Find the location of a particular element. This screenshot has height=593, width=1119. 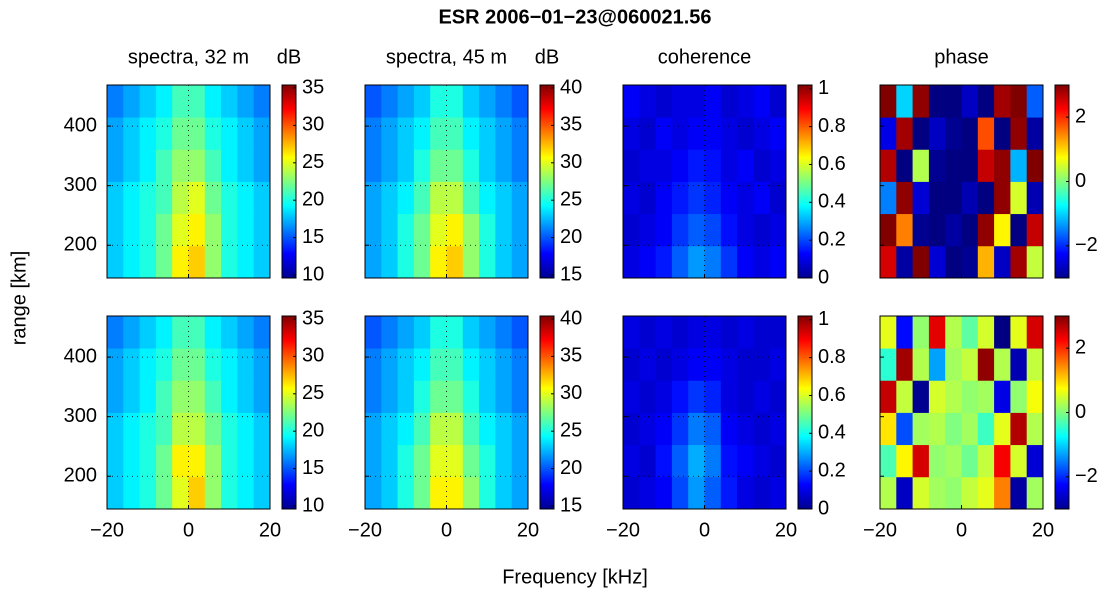

y-axis-label: range [km] is located at coordinates (19, 298).